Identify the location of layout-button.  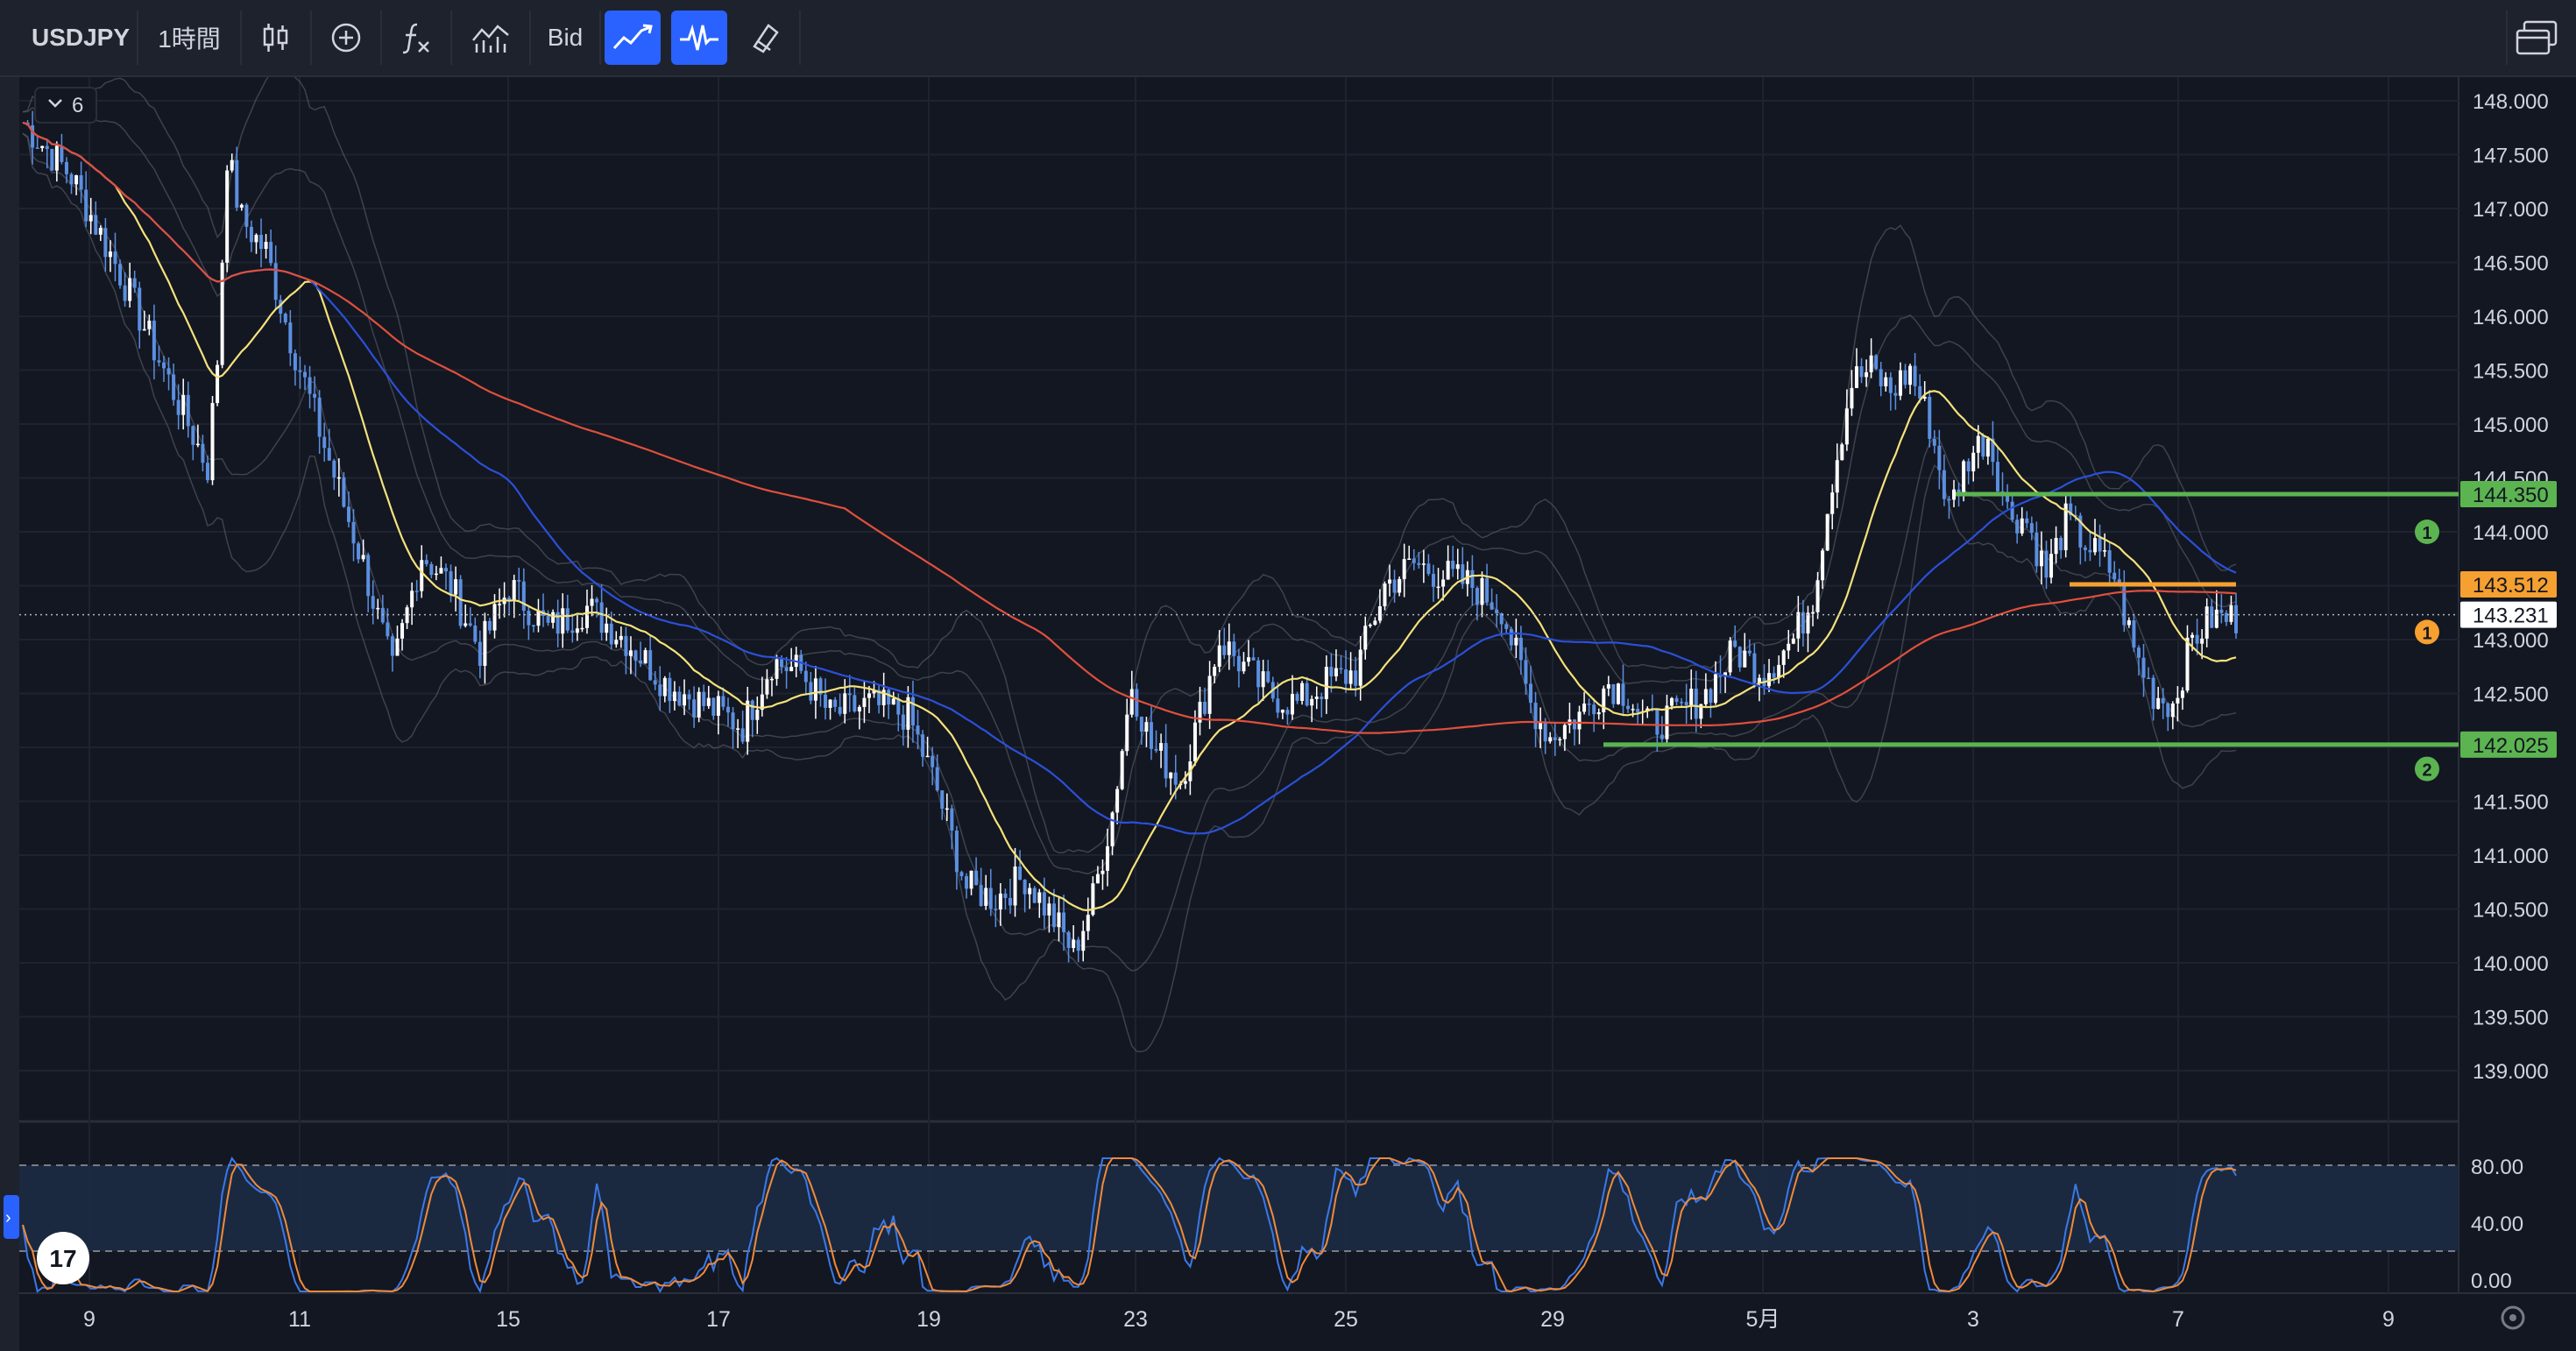
(2536, 38).